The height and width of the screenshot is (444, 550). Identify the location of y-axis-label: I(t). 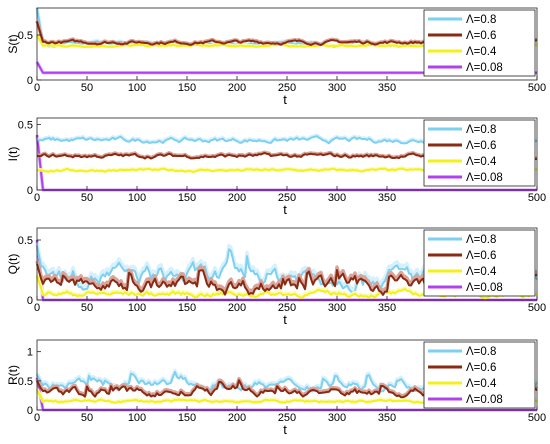
(13, 154).